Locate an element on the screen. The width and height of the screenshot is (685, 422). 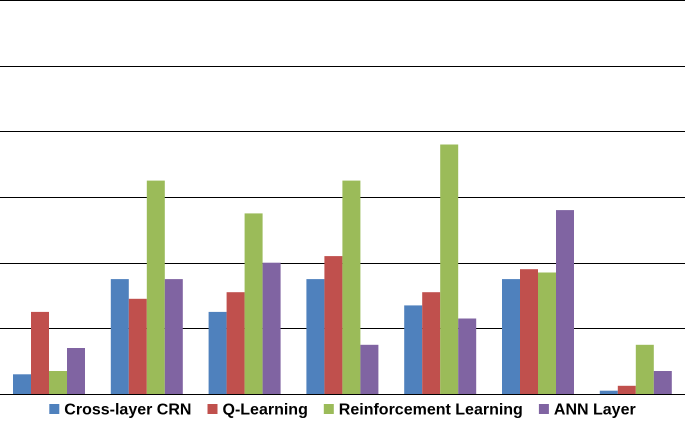
legend-item-4: ANN Layer is located at coordinates (587, 410).